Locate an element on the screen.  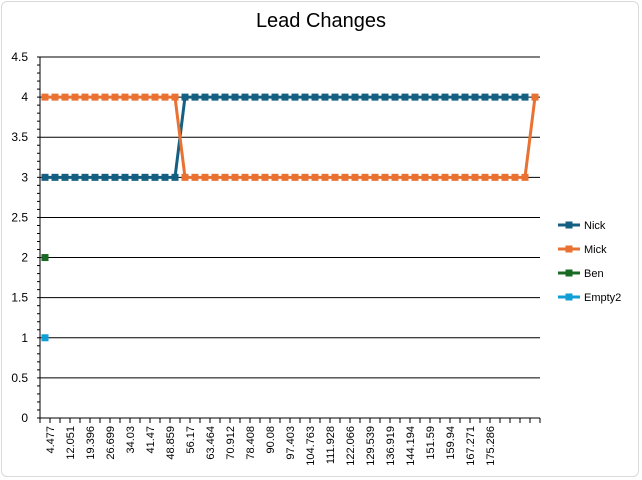
legend-item: Empty2 is located at coordinates (589, 298).